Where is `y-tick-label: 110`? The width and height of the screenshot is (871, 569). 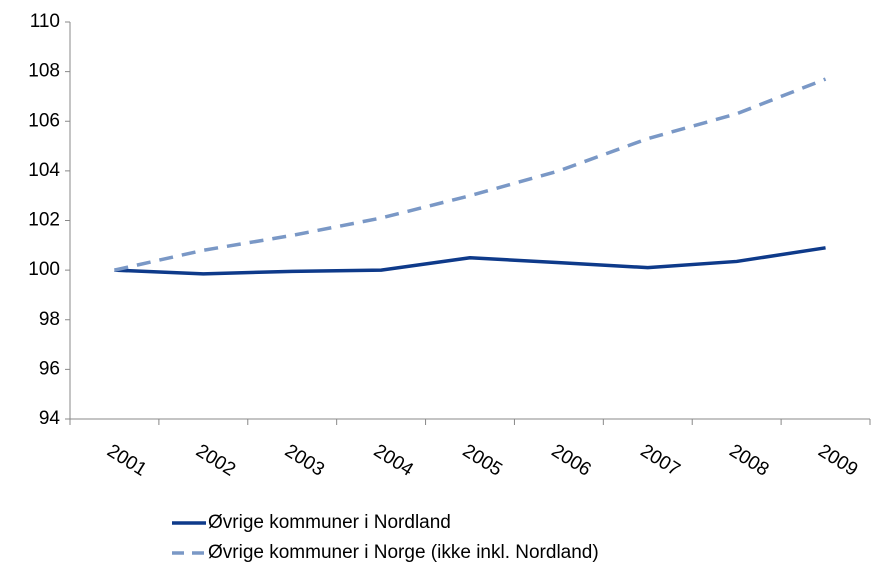 y-tick-label: 110 is located at coordinates (45, 21).